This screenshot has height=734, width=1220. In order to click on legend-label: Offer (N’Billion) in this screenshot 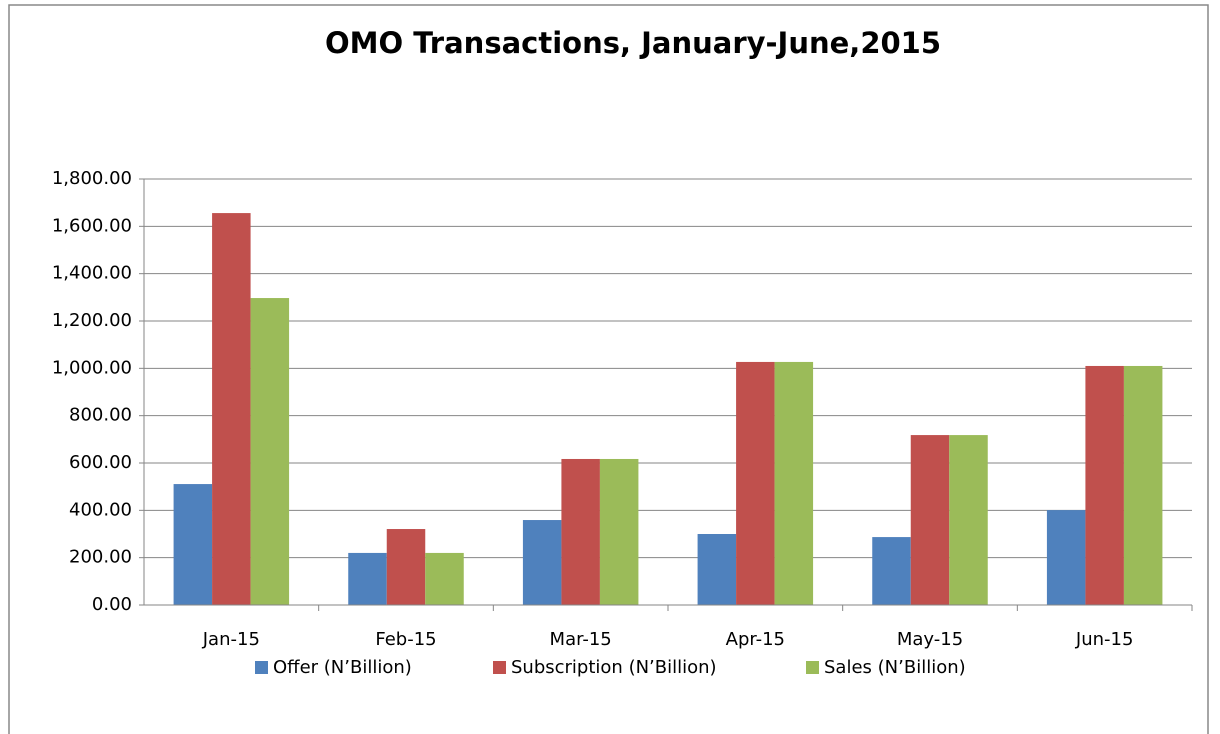, I will do `click(342, 667)`.